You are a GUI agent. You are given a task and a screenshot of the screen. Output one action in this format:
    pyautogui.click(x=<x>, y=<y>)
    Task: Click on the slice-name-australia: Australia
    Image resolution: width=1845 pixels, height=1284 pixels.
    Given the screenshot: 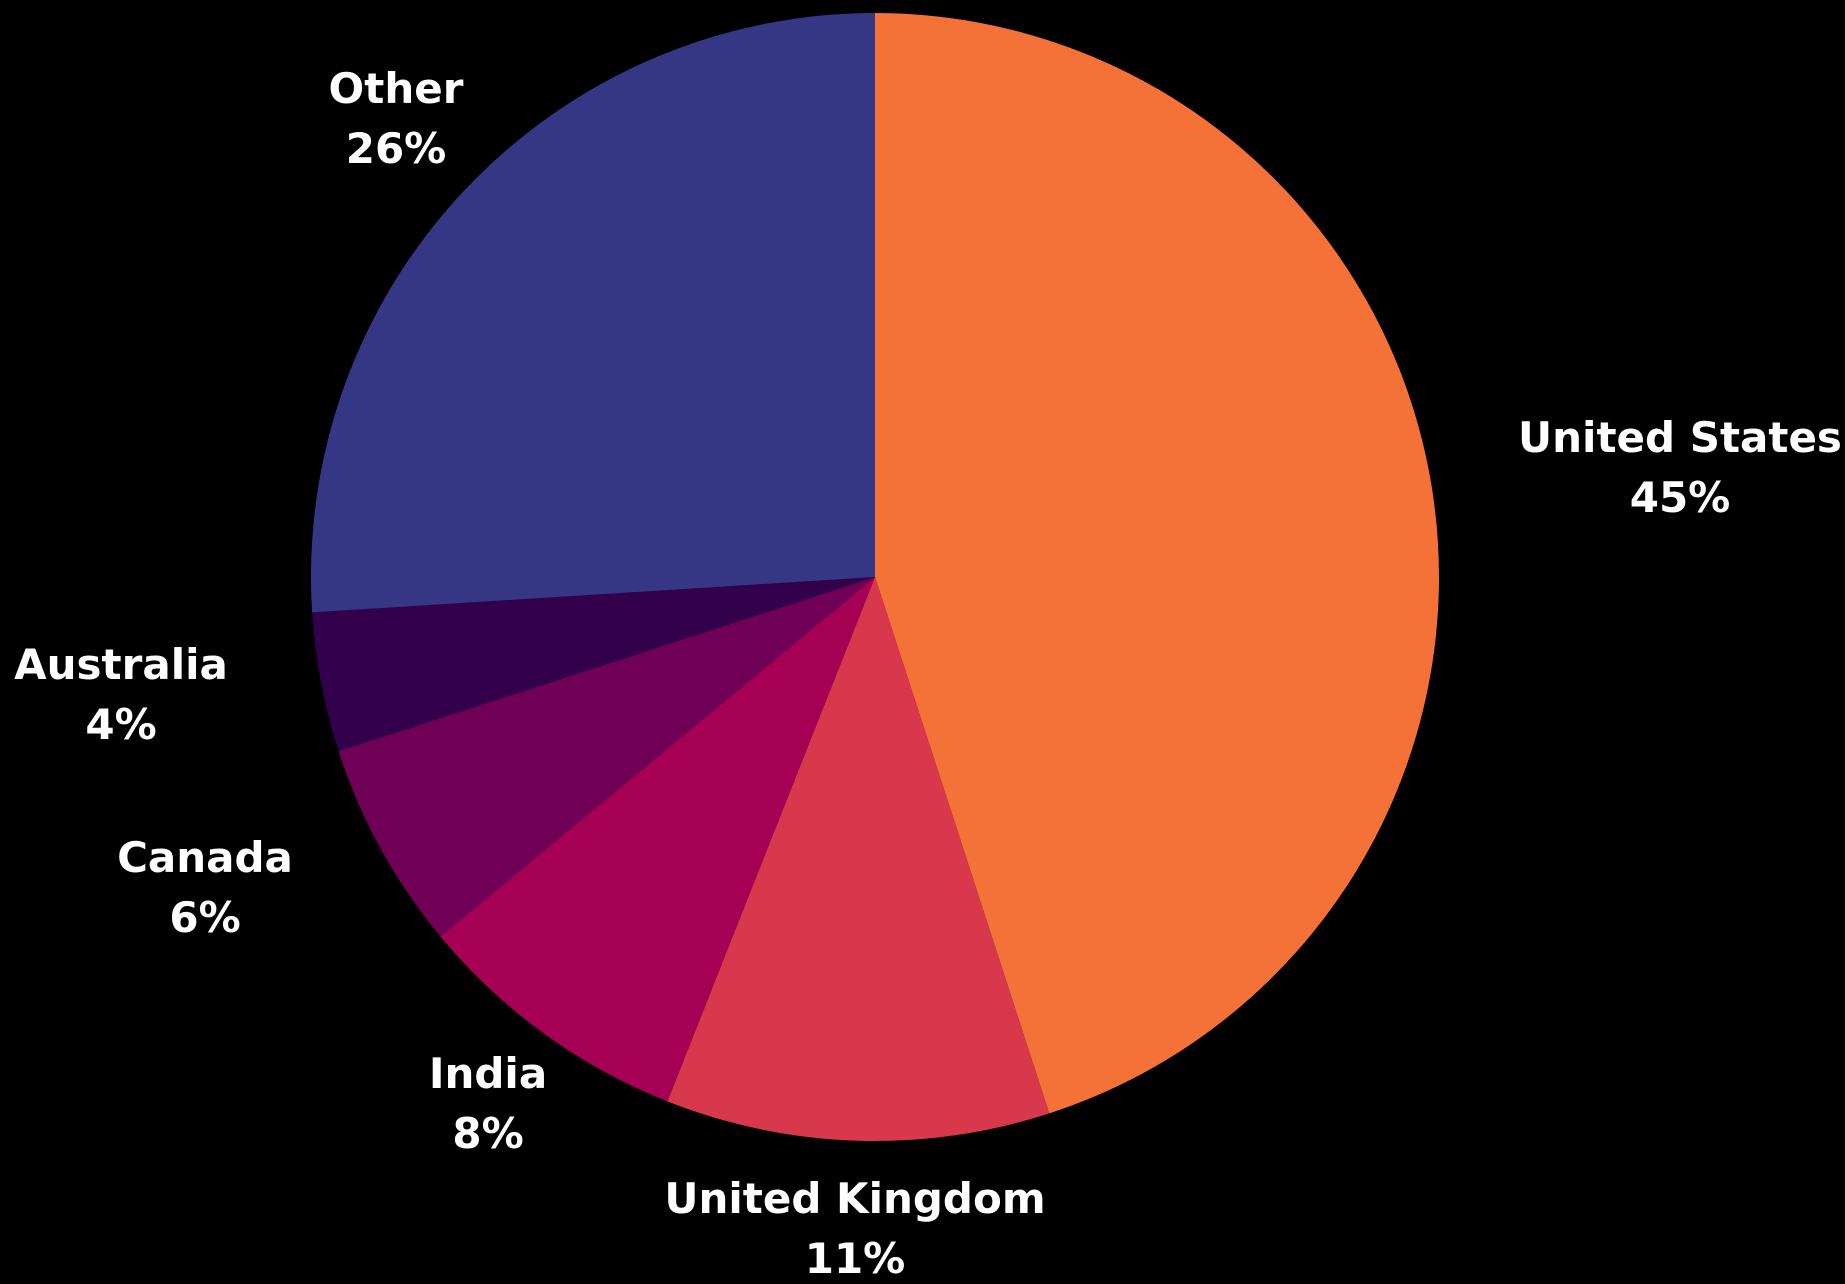 What is the action you would take?
    pyautogui.click(x=121, y=664)
    